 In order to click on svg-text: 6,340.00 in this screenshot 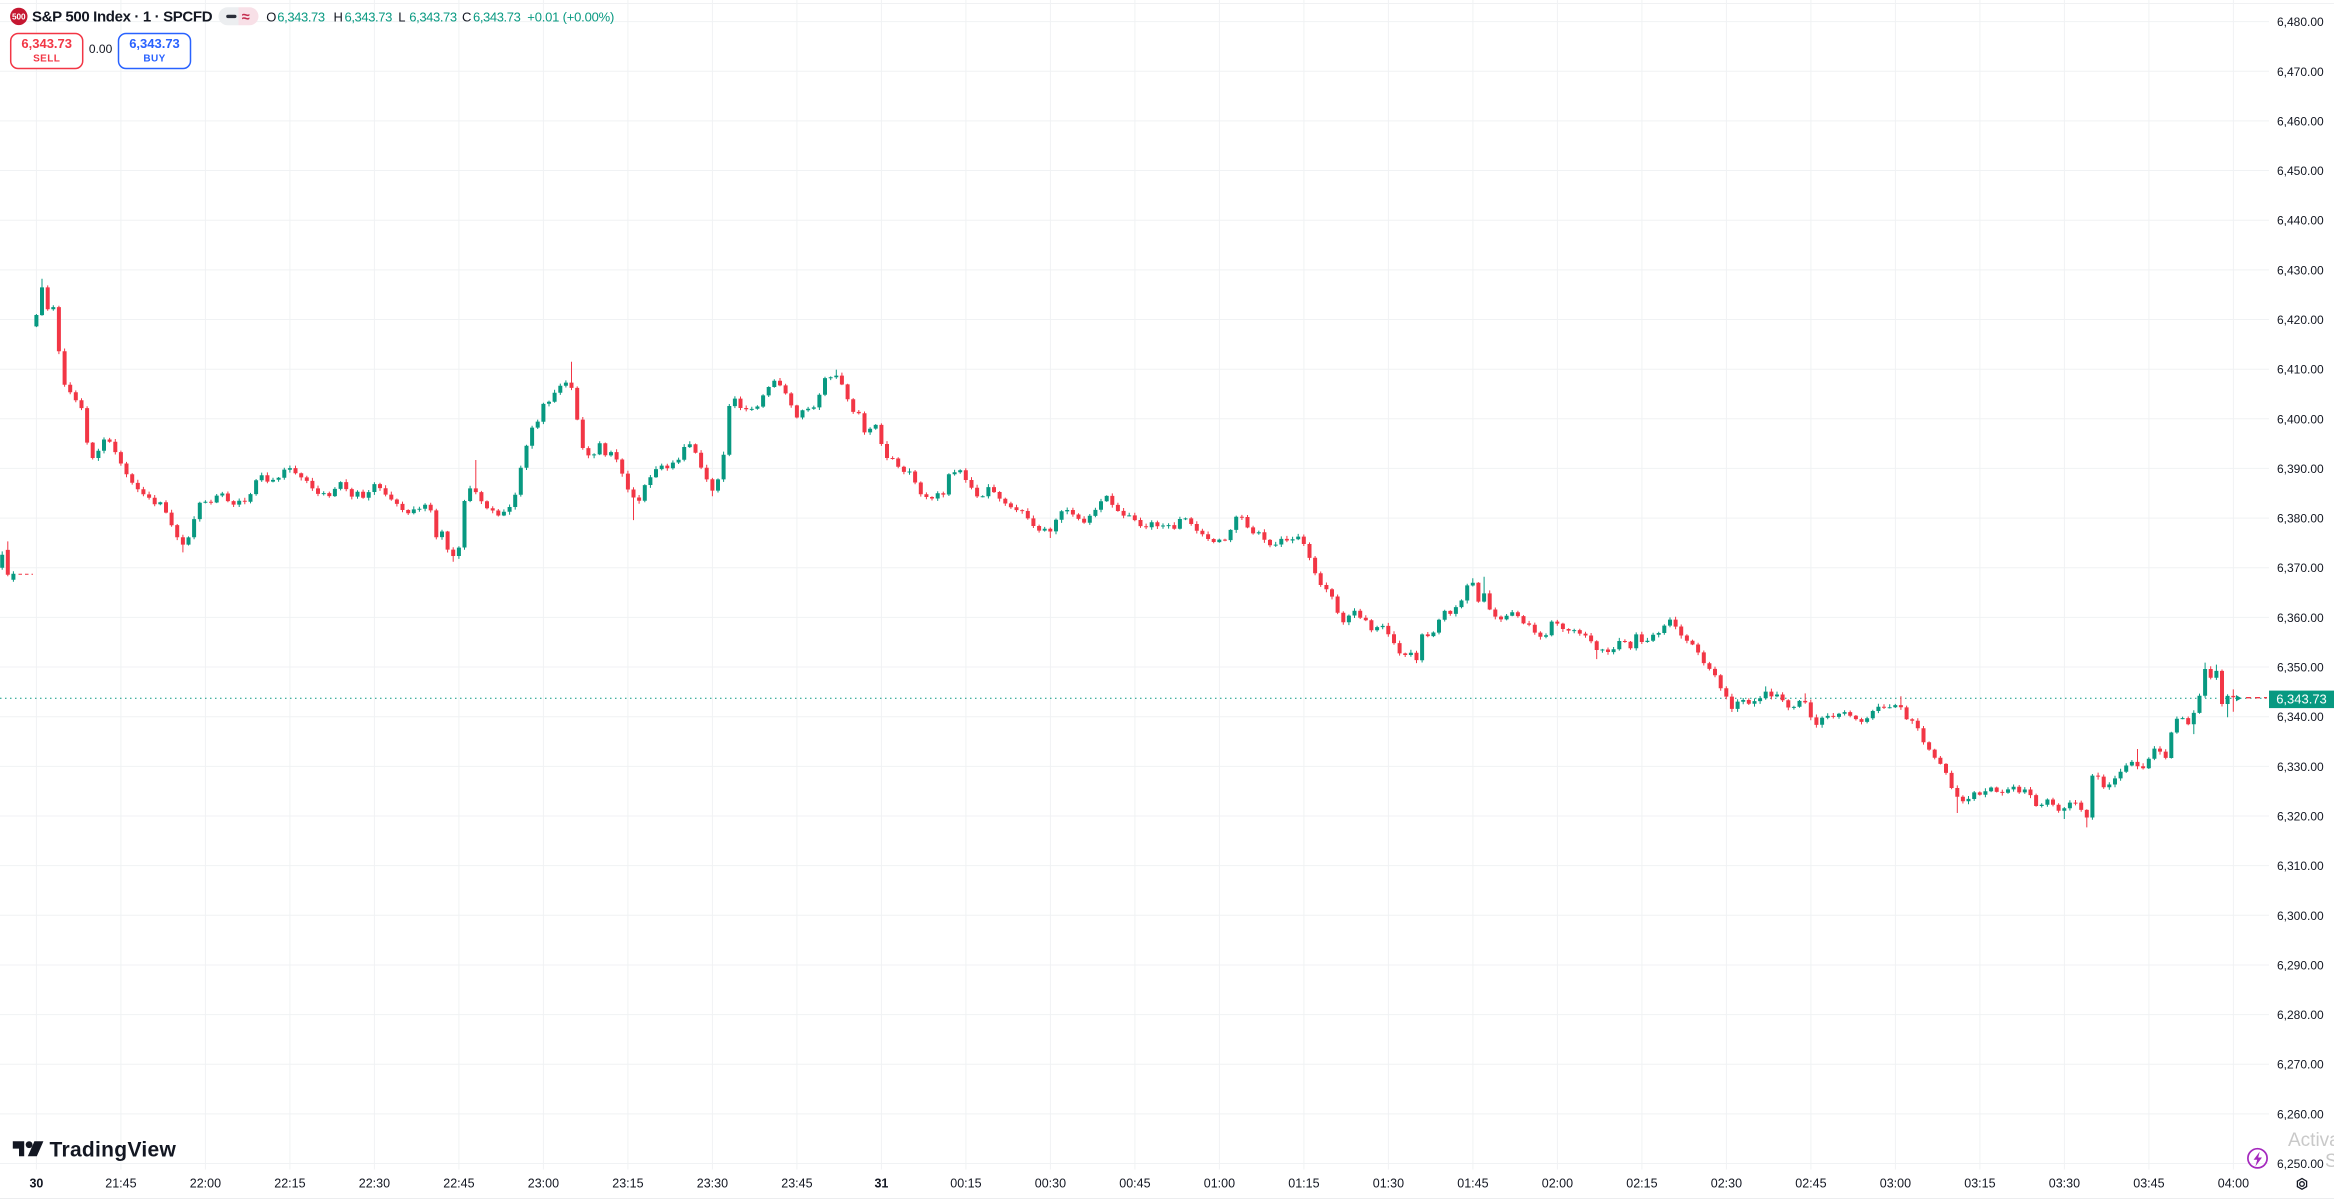, I will do `click(2300, 717)`.